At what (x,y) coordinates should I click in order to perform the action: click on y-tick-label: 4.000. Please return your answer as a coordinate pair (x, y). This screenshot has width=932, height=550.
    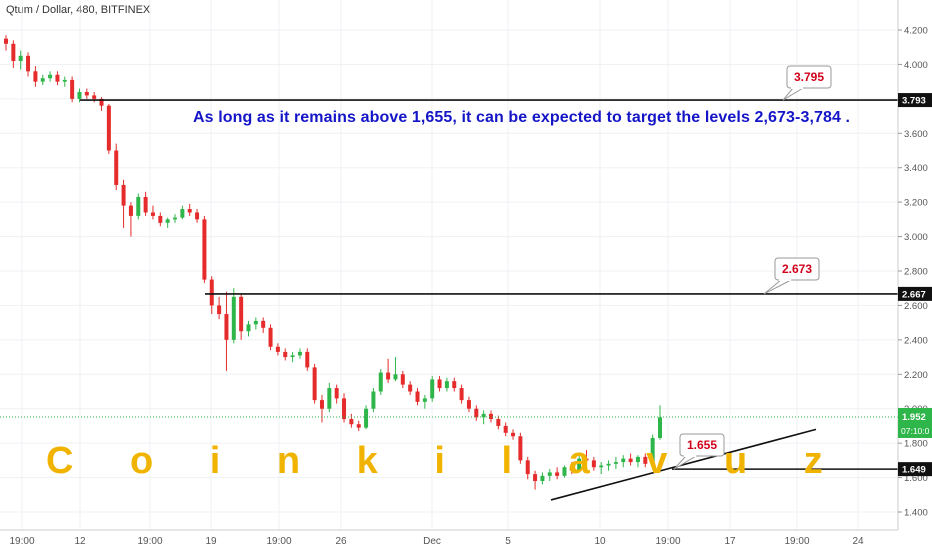
    Looking at the image, I should click on (916, 65).